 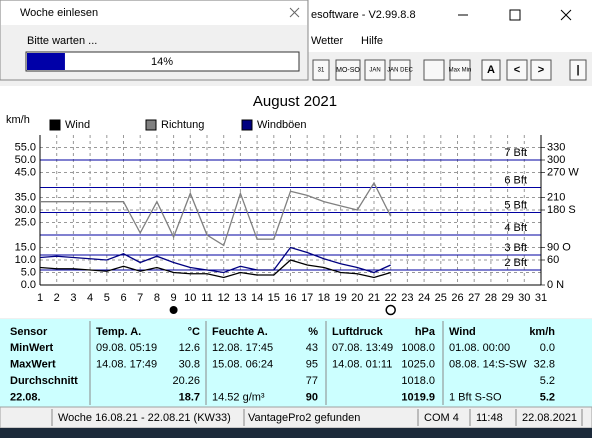 I want to click on x-tick-label: 22, so click(x=391, y=298).